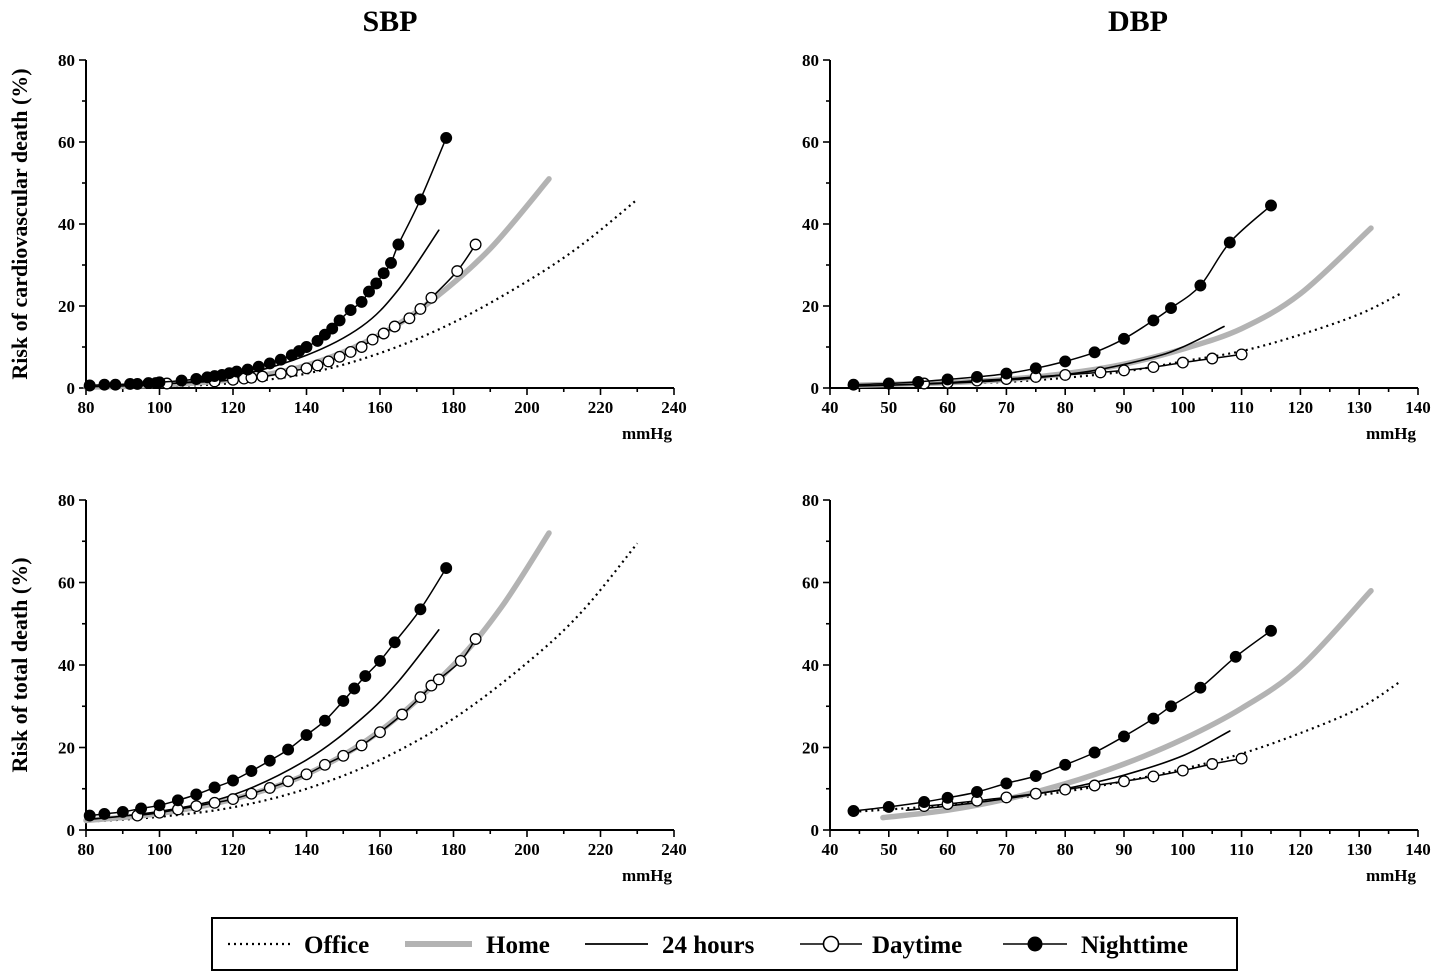 The height and width of the screenshot is (973, 1440). Describe the element at coordinates (317, 677) in the screenshot. I see `sbp-total-series-home` at that location.